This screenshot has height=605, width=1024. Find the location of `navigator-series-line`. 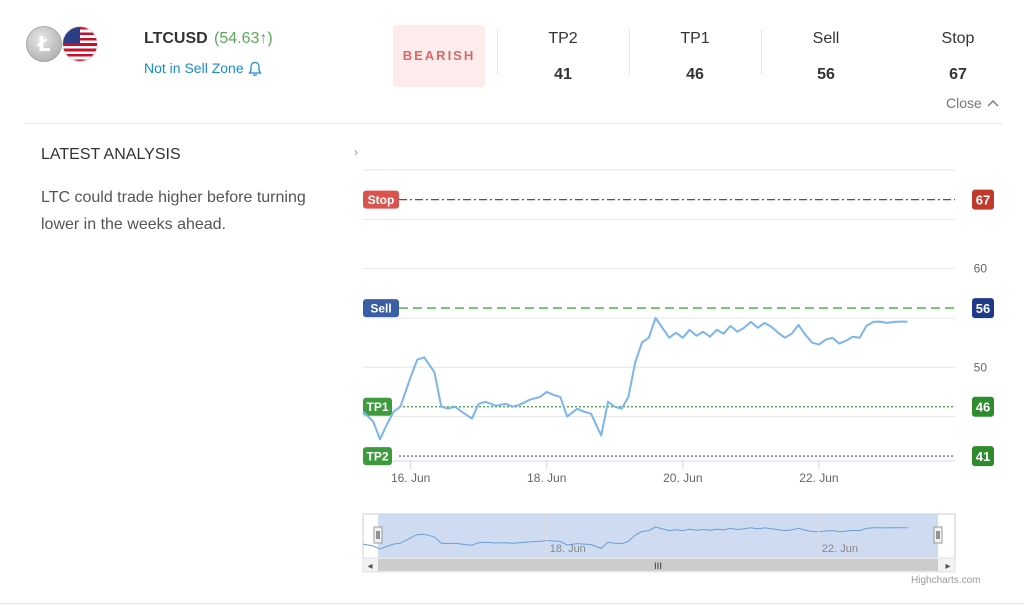

navigator-series-line is located at coordinates (635, 538).